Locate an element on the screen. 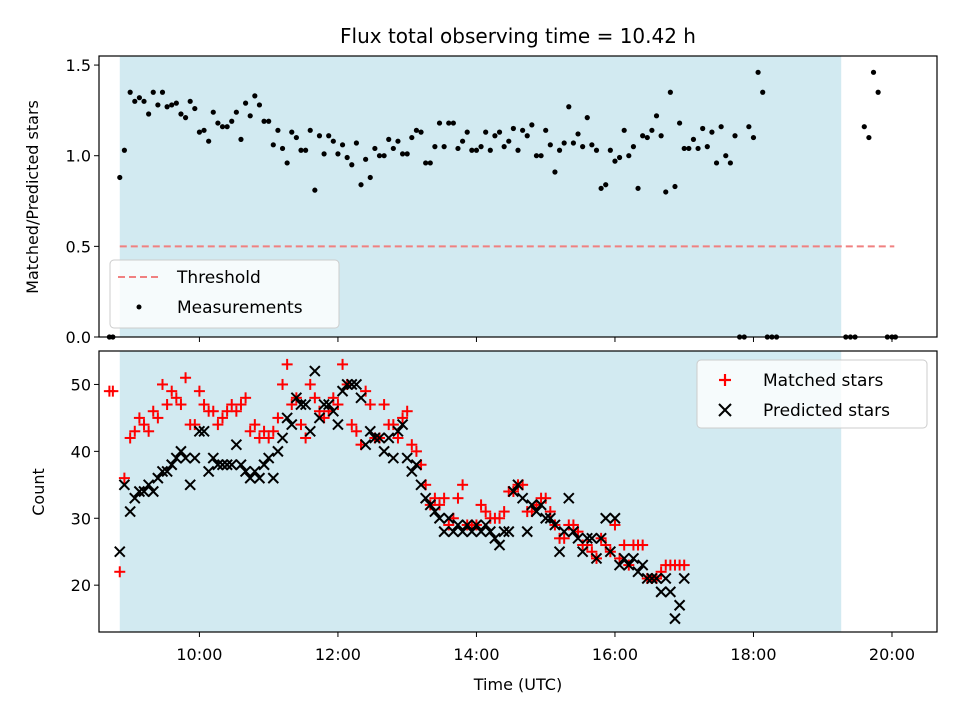  top-y-tick-label: 1.5 is located at coordinates (78, 65).